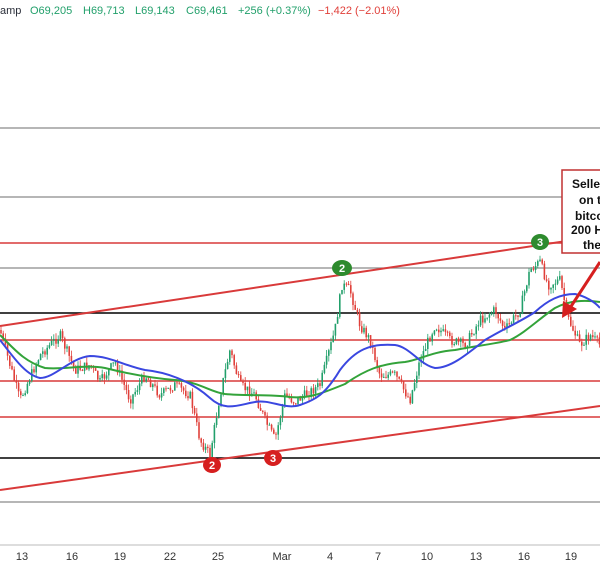  I want to click on annotation-line-3: bitco, so click(587, 216).